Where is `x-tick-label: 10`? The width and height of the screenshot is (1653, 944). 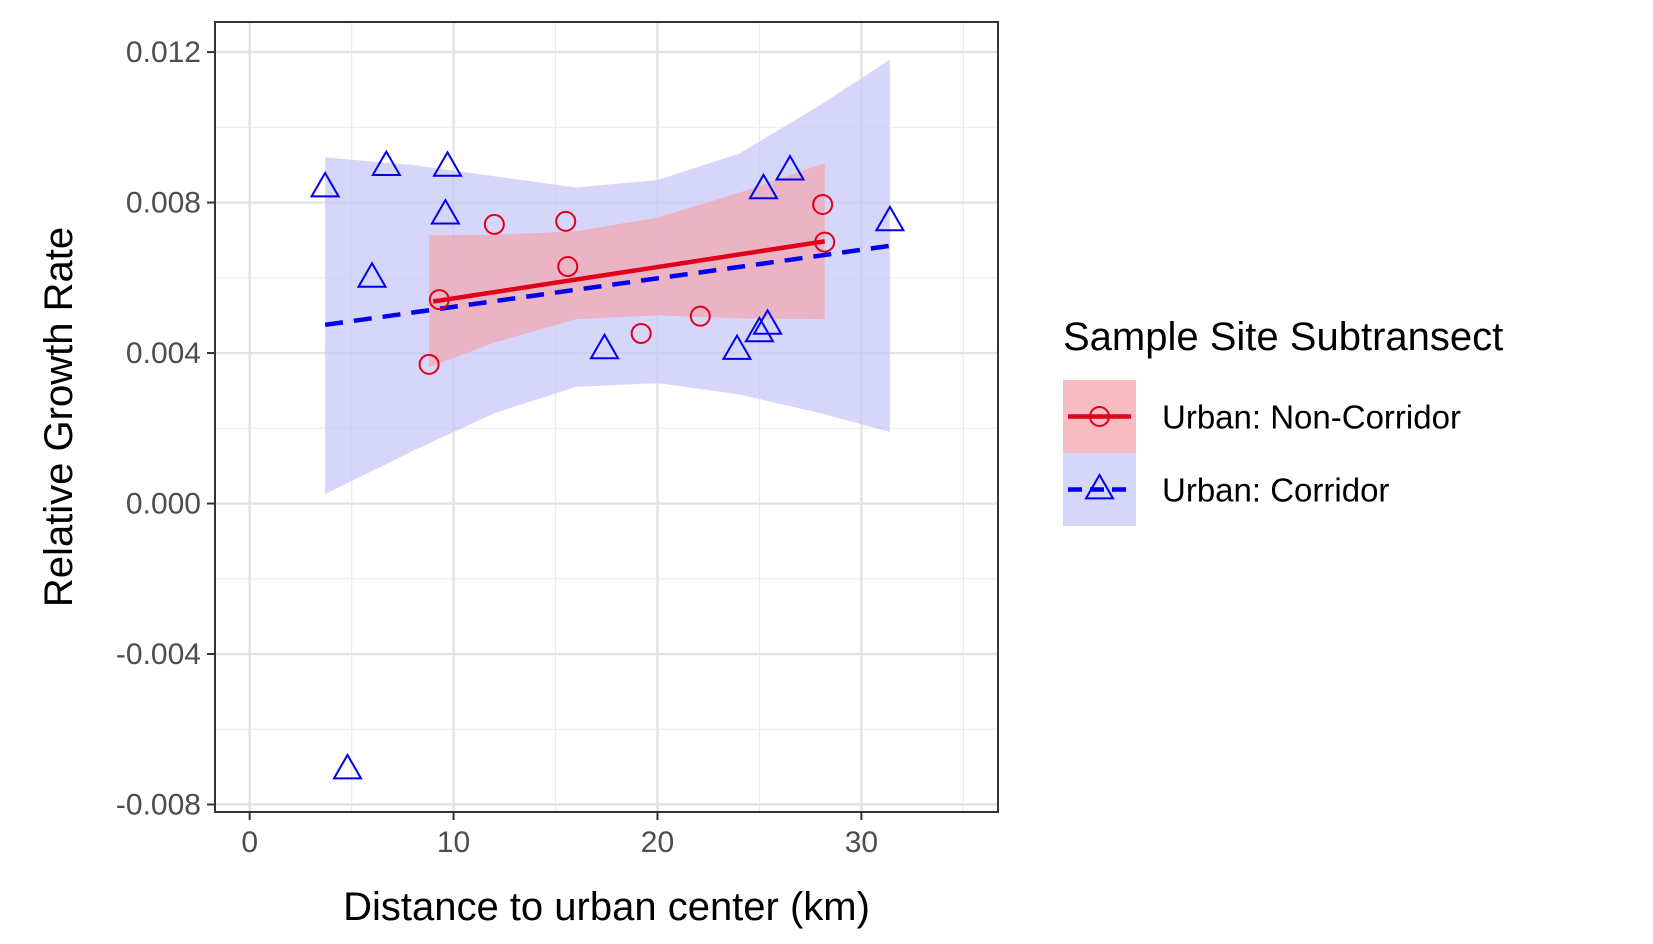
x-tick-label: 10 is located at coordinates (453, 842).